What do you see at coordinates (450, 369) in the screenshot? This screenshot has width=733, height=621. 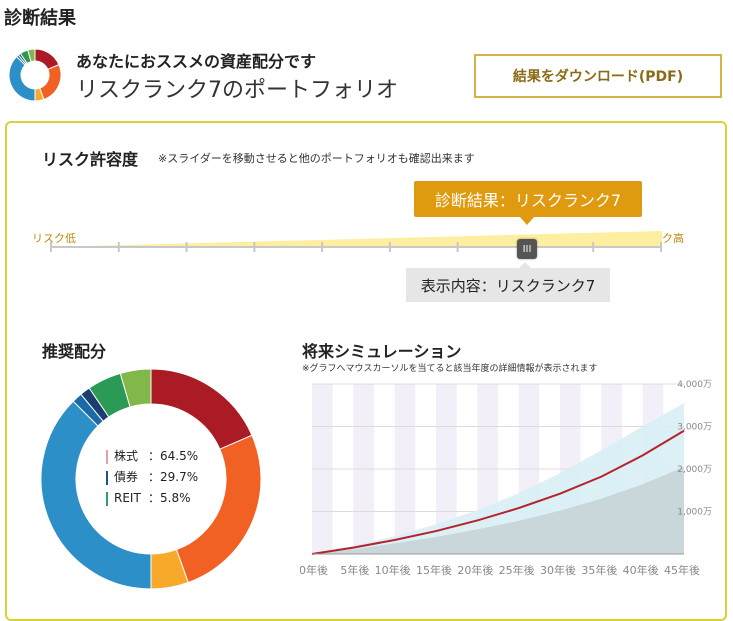 I see `simulation-note: ※グラフへマウスカーソルを当てると該当年度の詳細情報が表示されます` at bounding box center [450, 369].